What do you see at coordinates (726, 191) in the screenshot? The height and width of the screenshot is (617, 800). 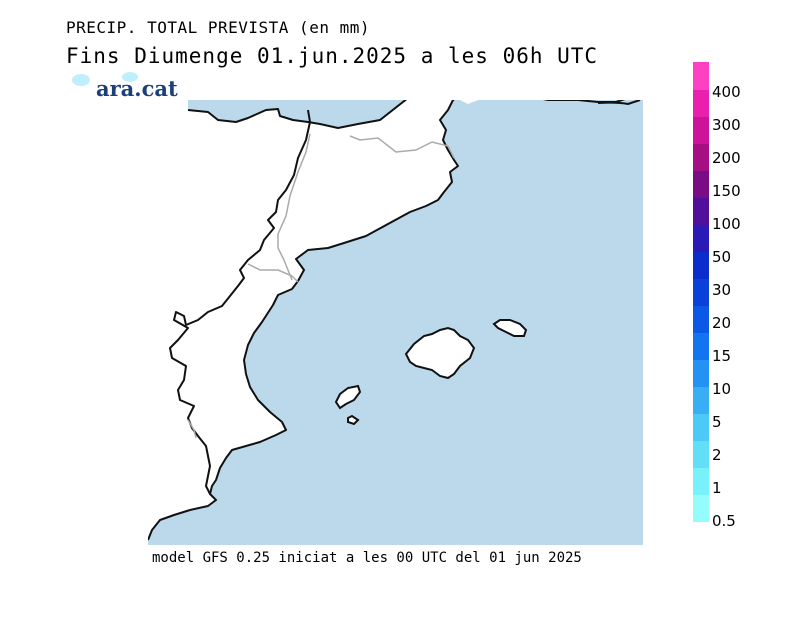 I see `legend-label: 150` at bounding box center [726, 191].